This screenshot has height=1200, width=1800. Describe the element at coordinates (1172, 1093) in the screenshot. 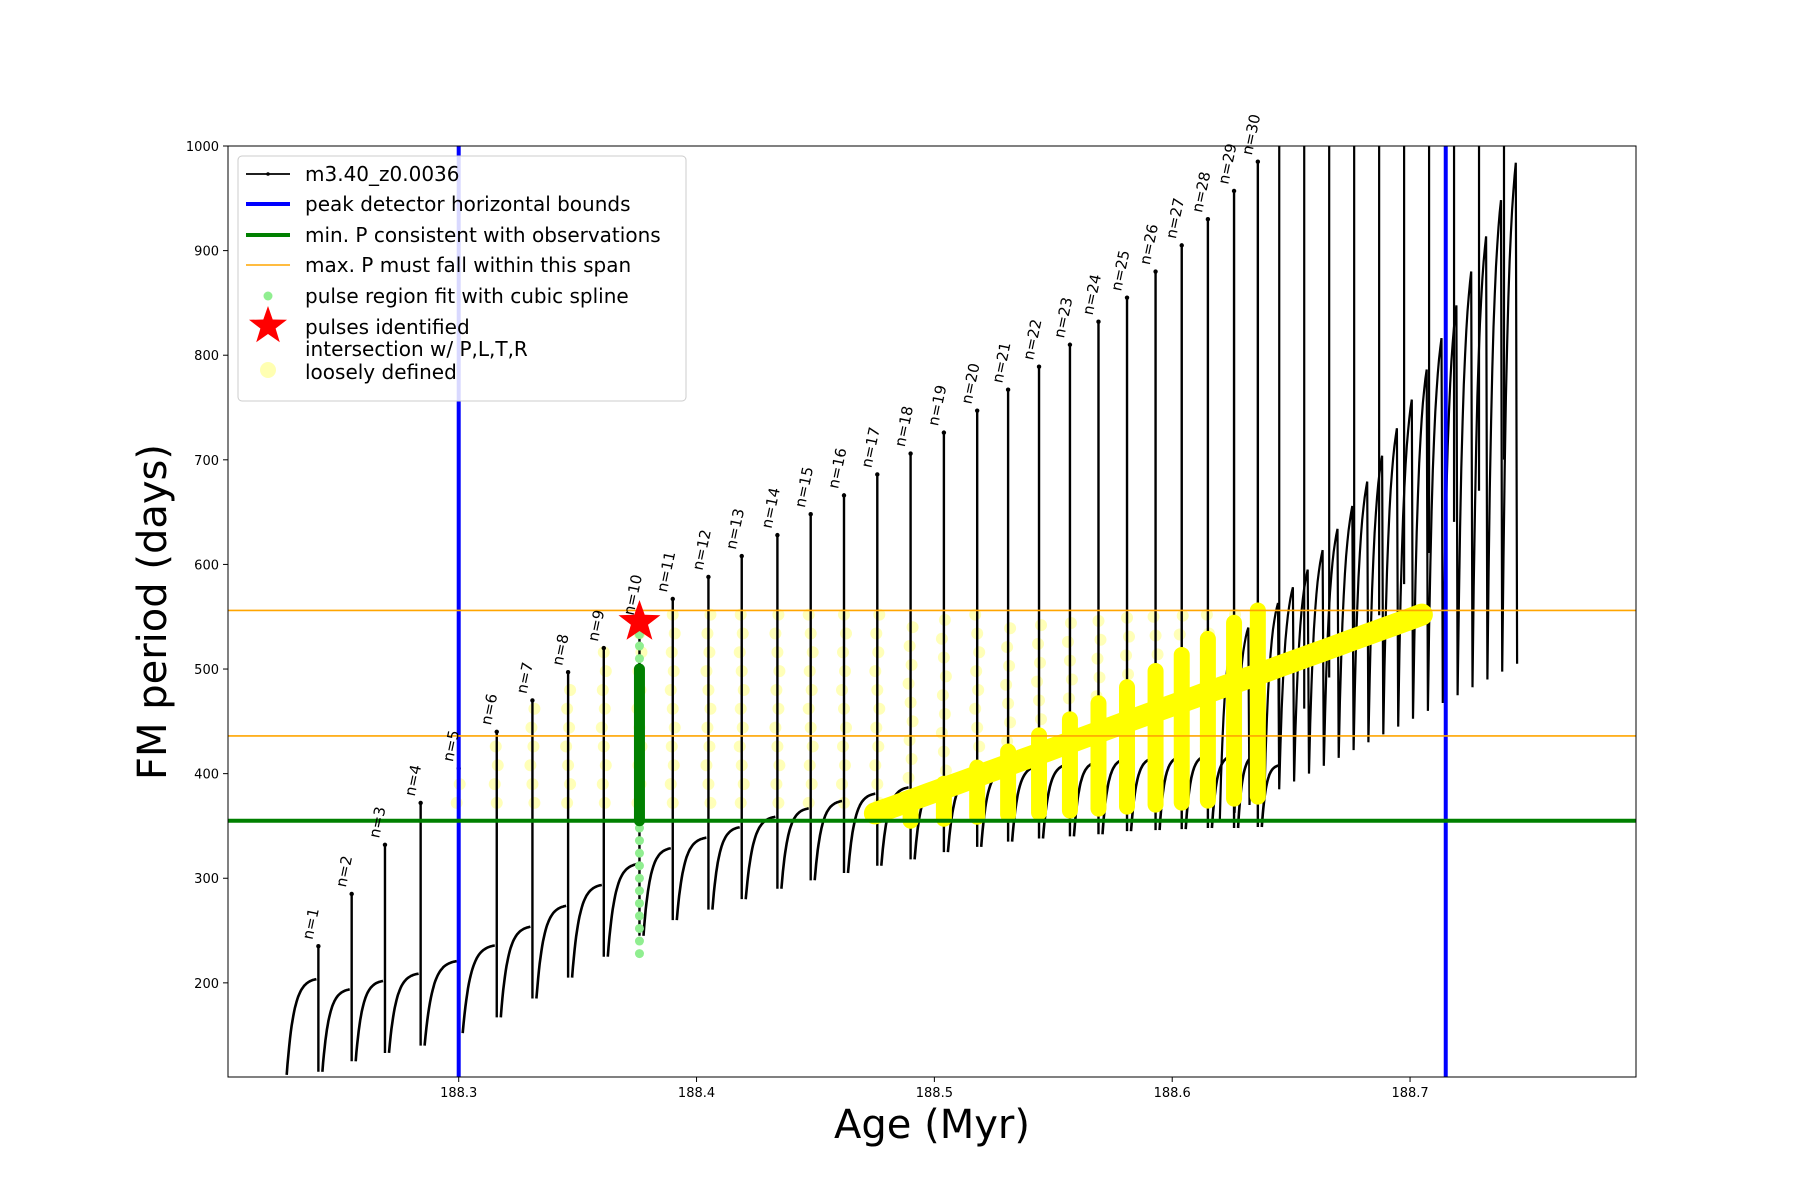

I see `x-tick-label-3: 188.6` at that location.